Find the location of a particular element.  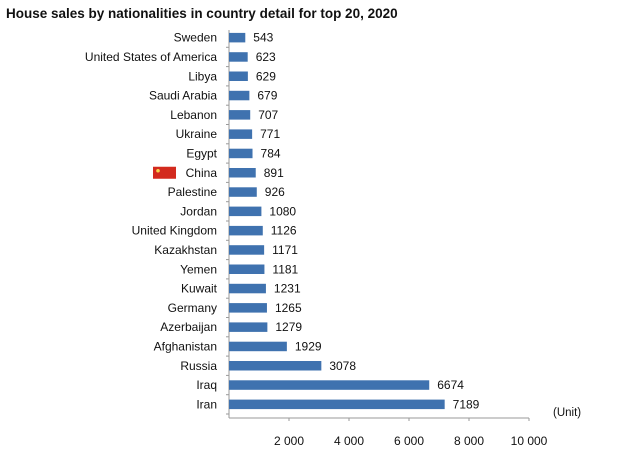

category-label: Jordan is located at coordinates (198, 211).